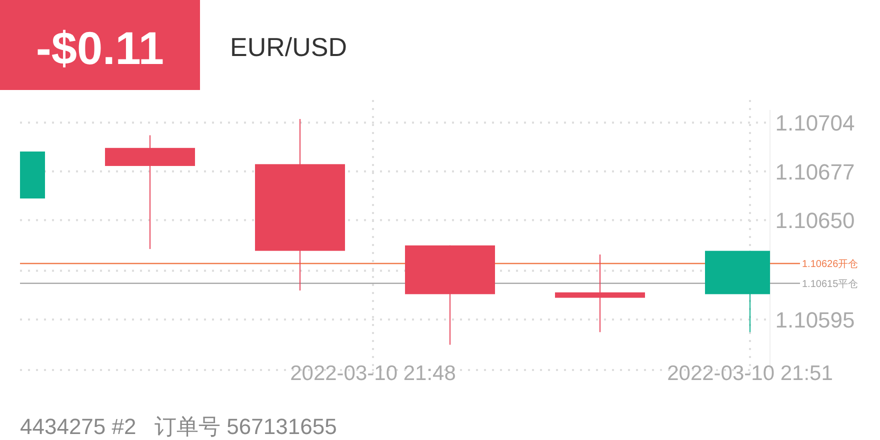 This screenshot has height=440, width=880. I want to click on y-tick-label: 1.10704, so click(815, 123).